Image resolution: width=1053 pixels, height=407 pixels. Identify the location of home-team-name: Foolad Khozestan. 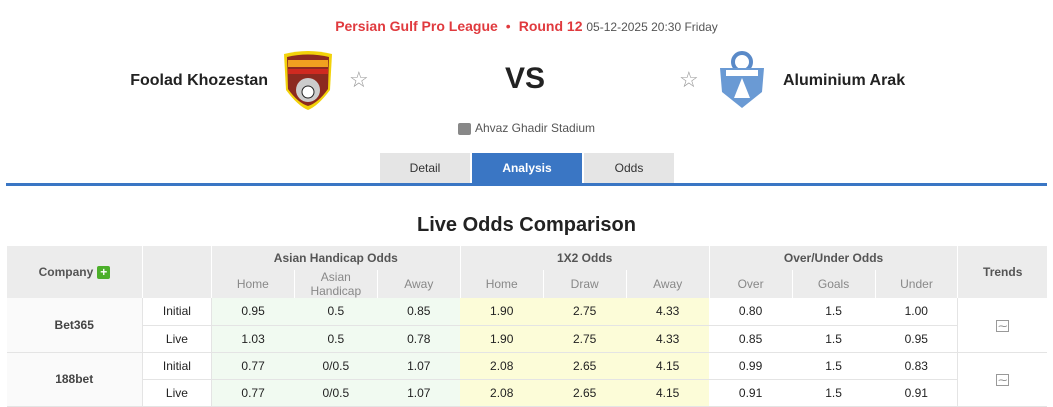
(199, 80).